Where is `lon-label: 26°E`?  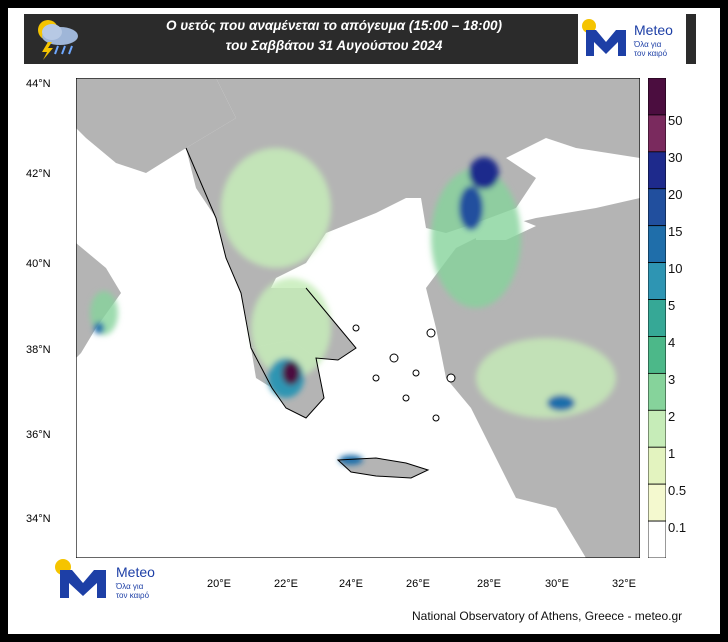 lon-label: 26°E is located at coordinates (418, 584).